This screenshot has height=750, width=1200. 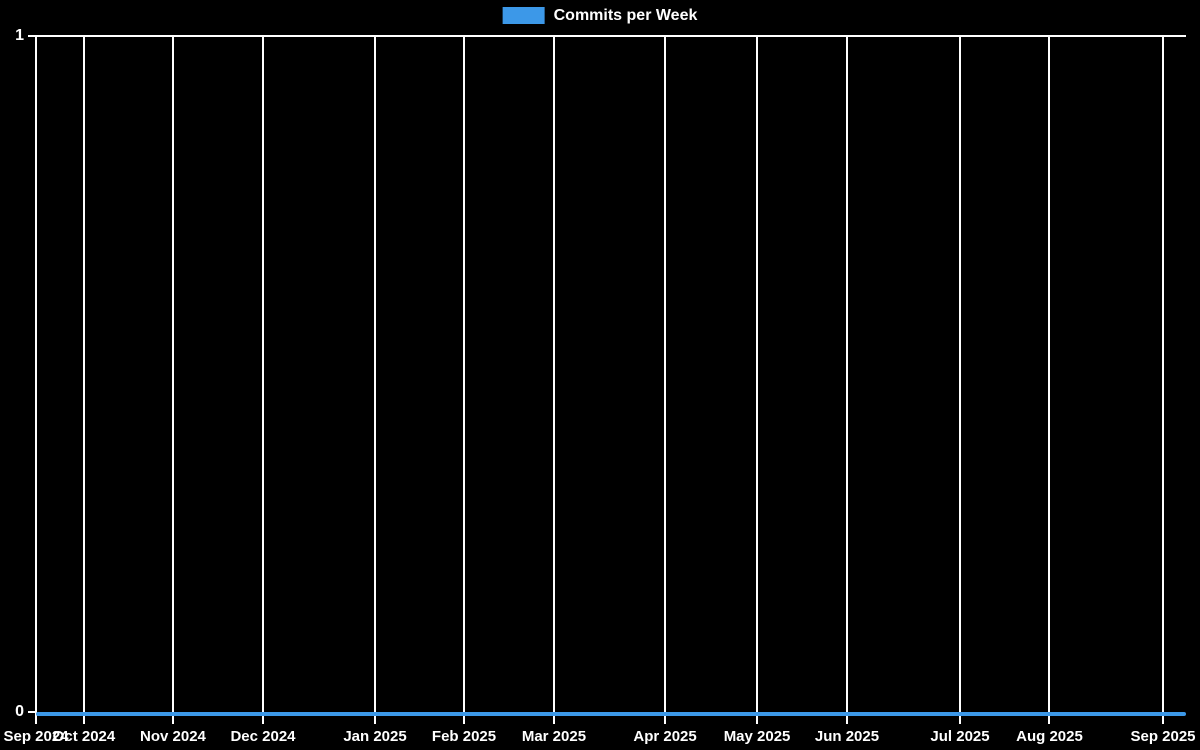 I want to click on y-axis-tick-zero, so click(x=32, y=712).